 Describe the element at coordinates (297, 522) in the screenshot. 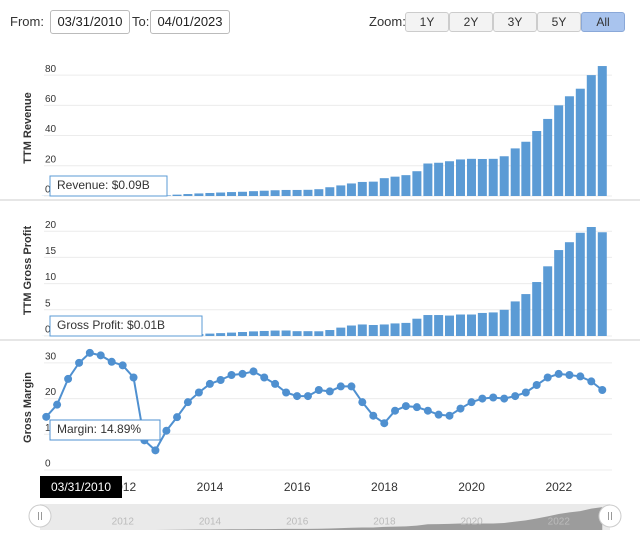

I see `navigator-label: 2016` at that location.